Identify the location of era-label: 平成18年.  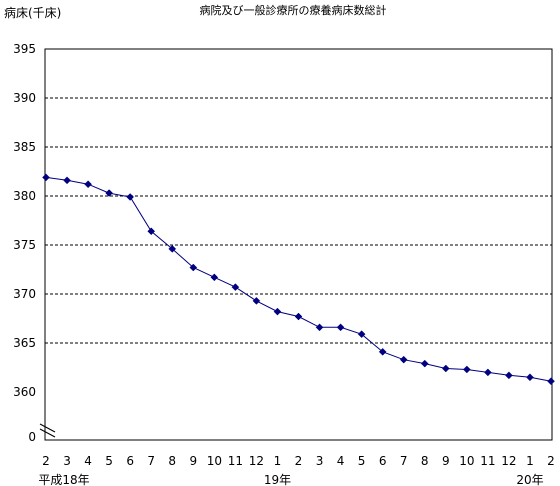
(63, 479).